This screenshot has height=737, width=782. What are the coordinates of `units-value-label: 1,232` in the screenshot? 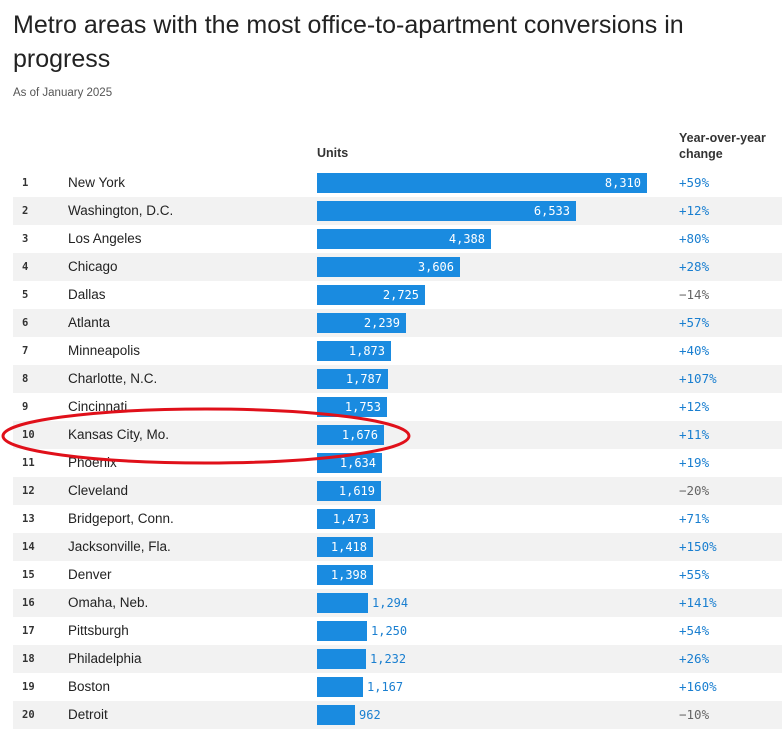 It's located at (388, 659).